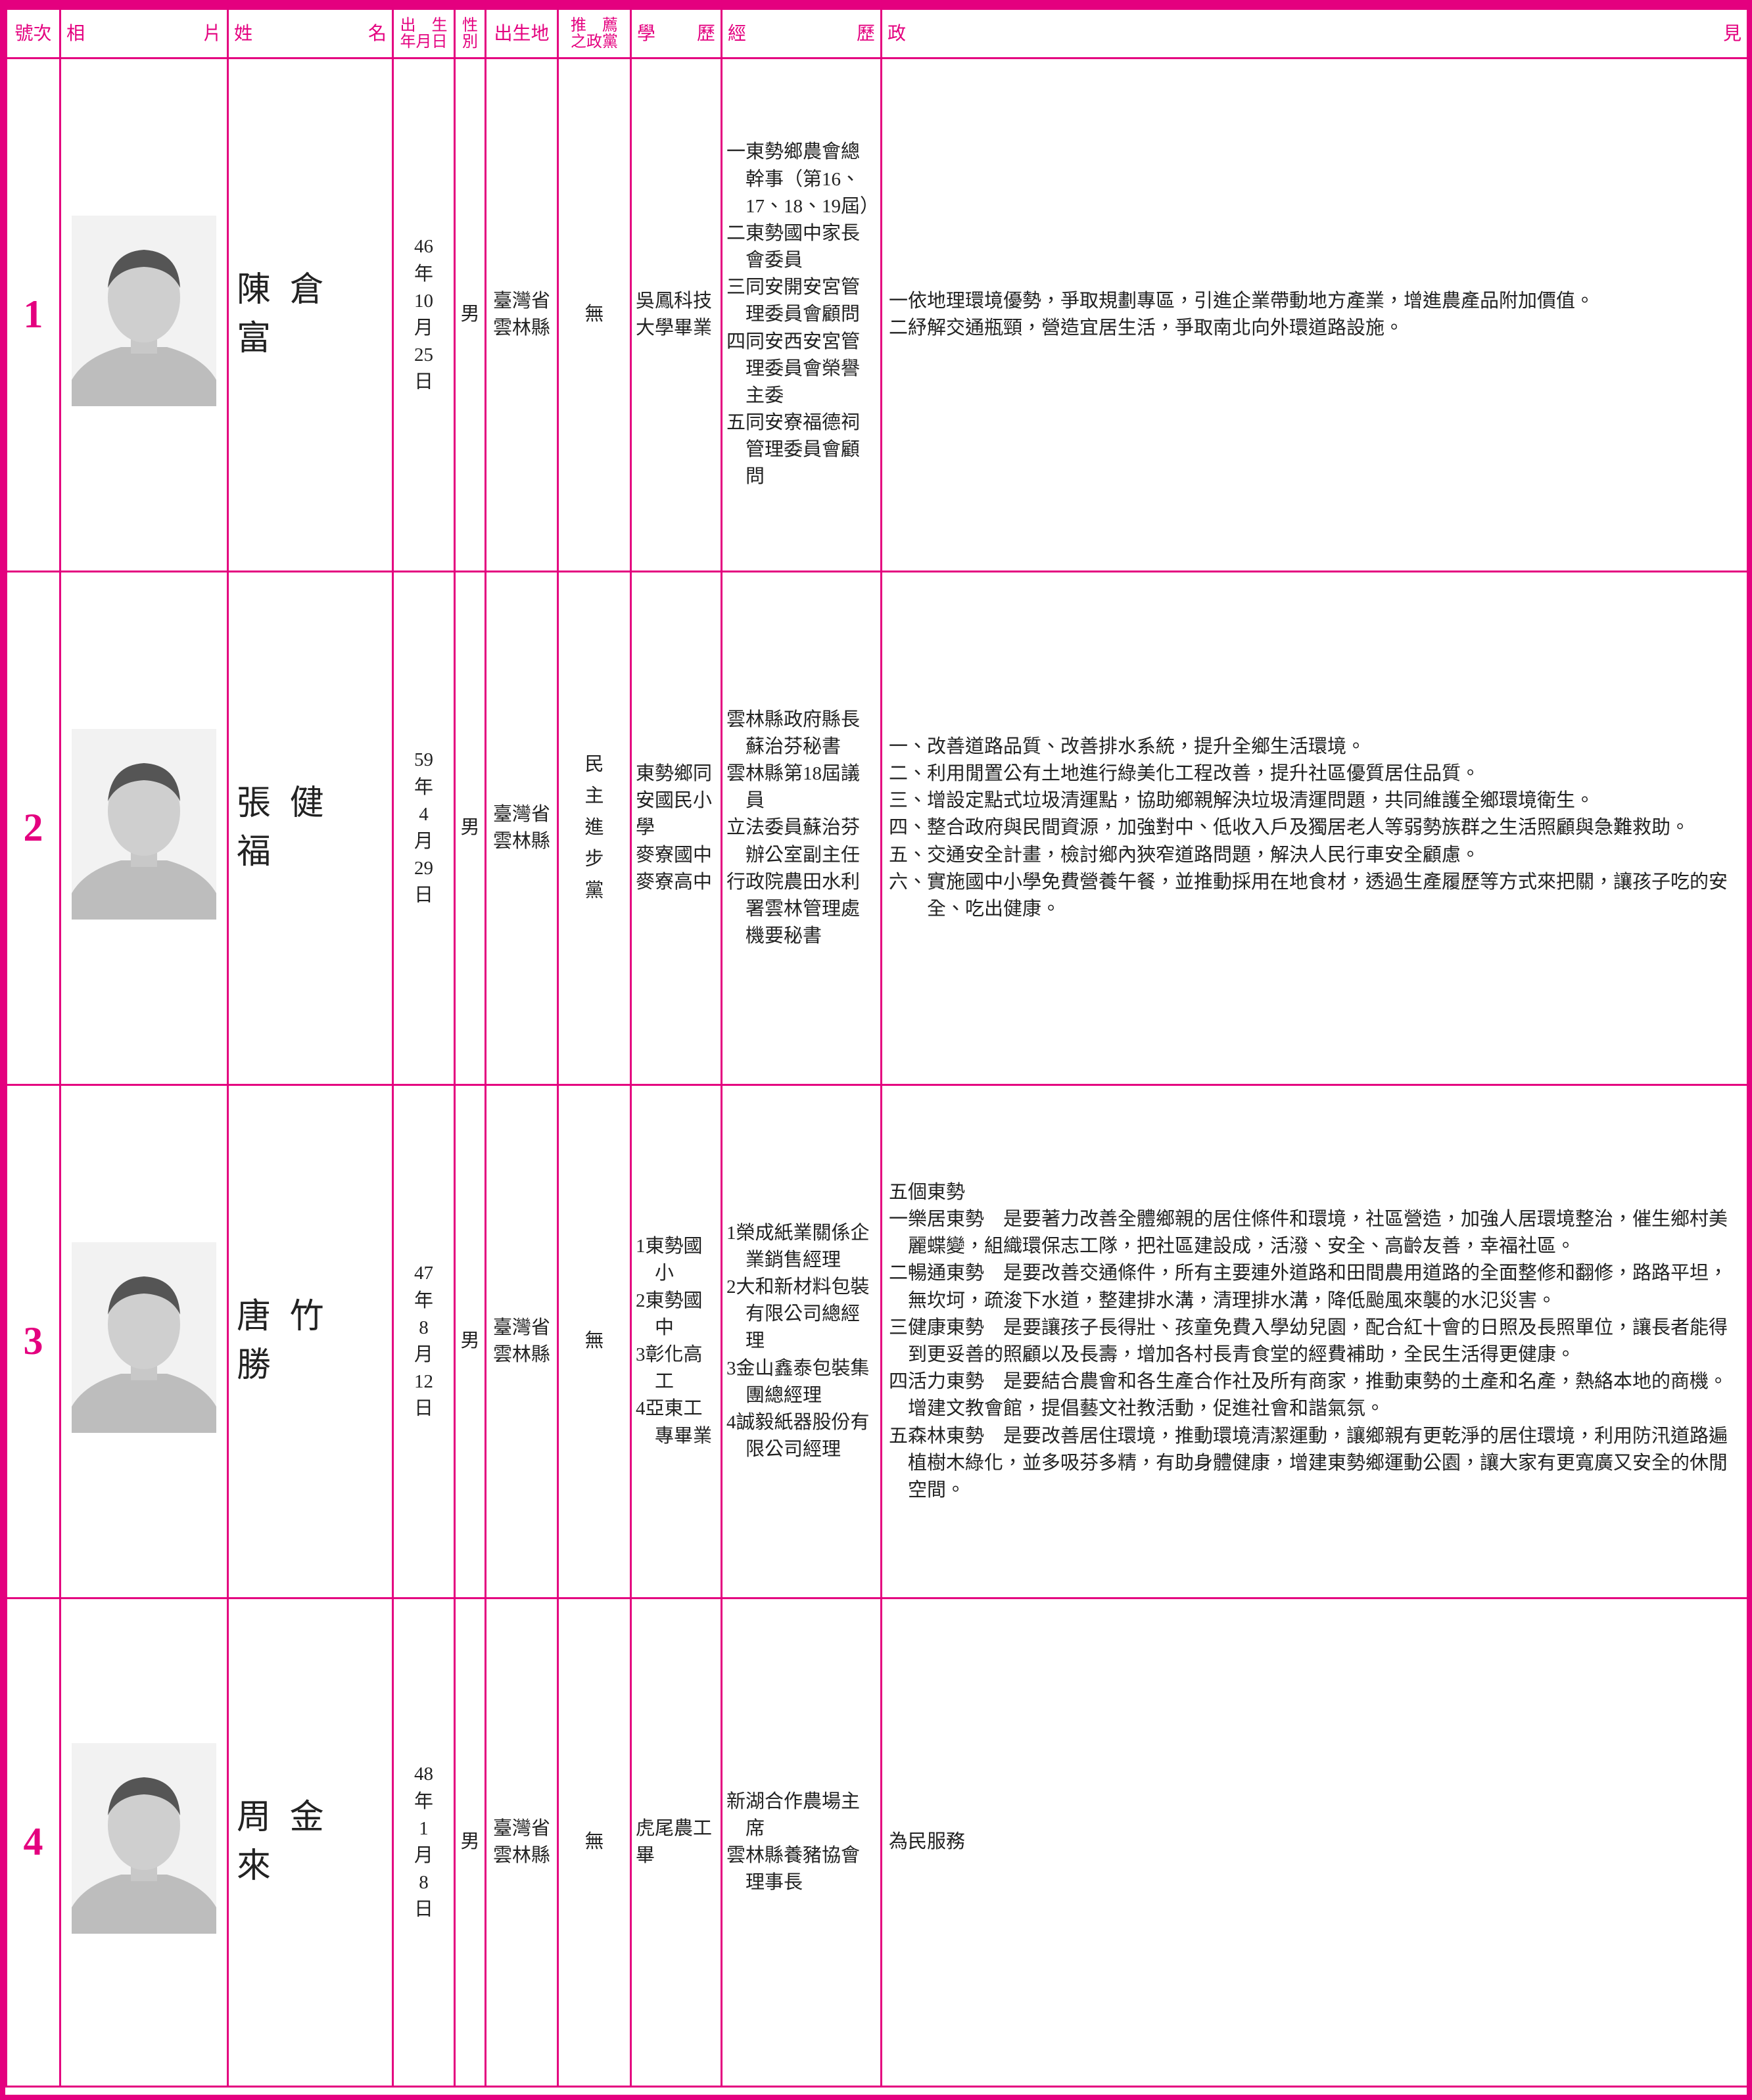 The height and width of the screenshot is (2100, 1752). What do you see at coordinates (675, 801) in the screenshot?
I see `education-item: 東勢鄉同安國民小學` at bounding box center [675, 801].